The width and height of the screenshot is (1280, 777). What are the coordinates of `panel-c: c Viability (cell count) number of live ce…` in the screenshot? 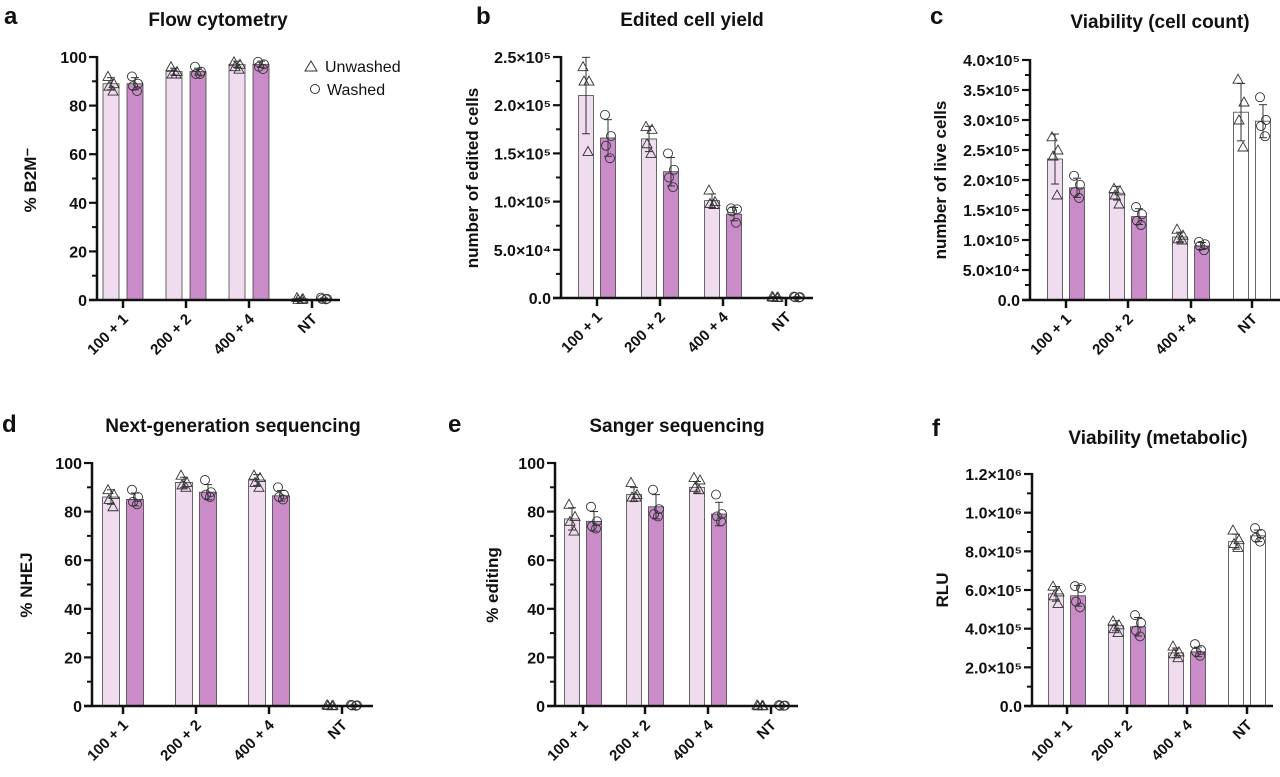 It's located at (1105, 181).